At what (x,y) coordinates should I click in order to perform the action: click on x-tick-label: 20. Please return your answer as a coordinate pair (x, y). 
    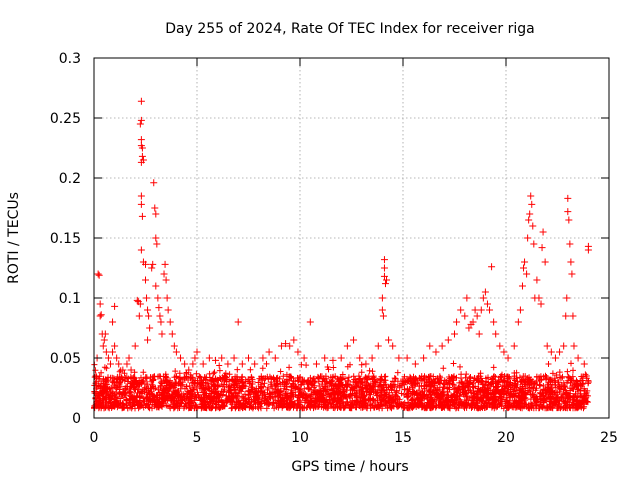
    Looking at the image, I should click on (506, 438).